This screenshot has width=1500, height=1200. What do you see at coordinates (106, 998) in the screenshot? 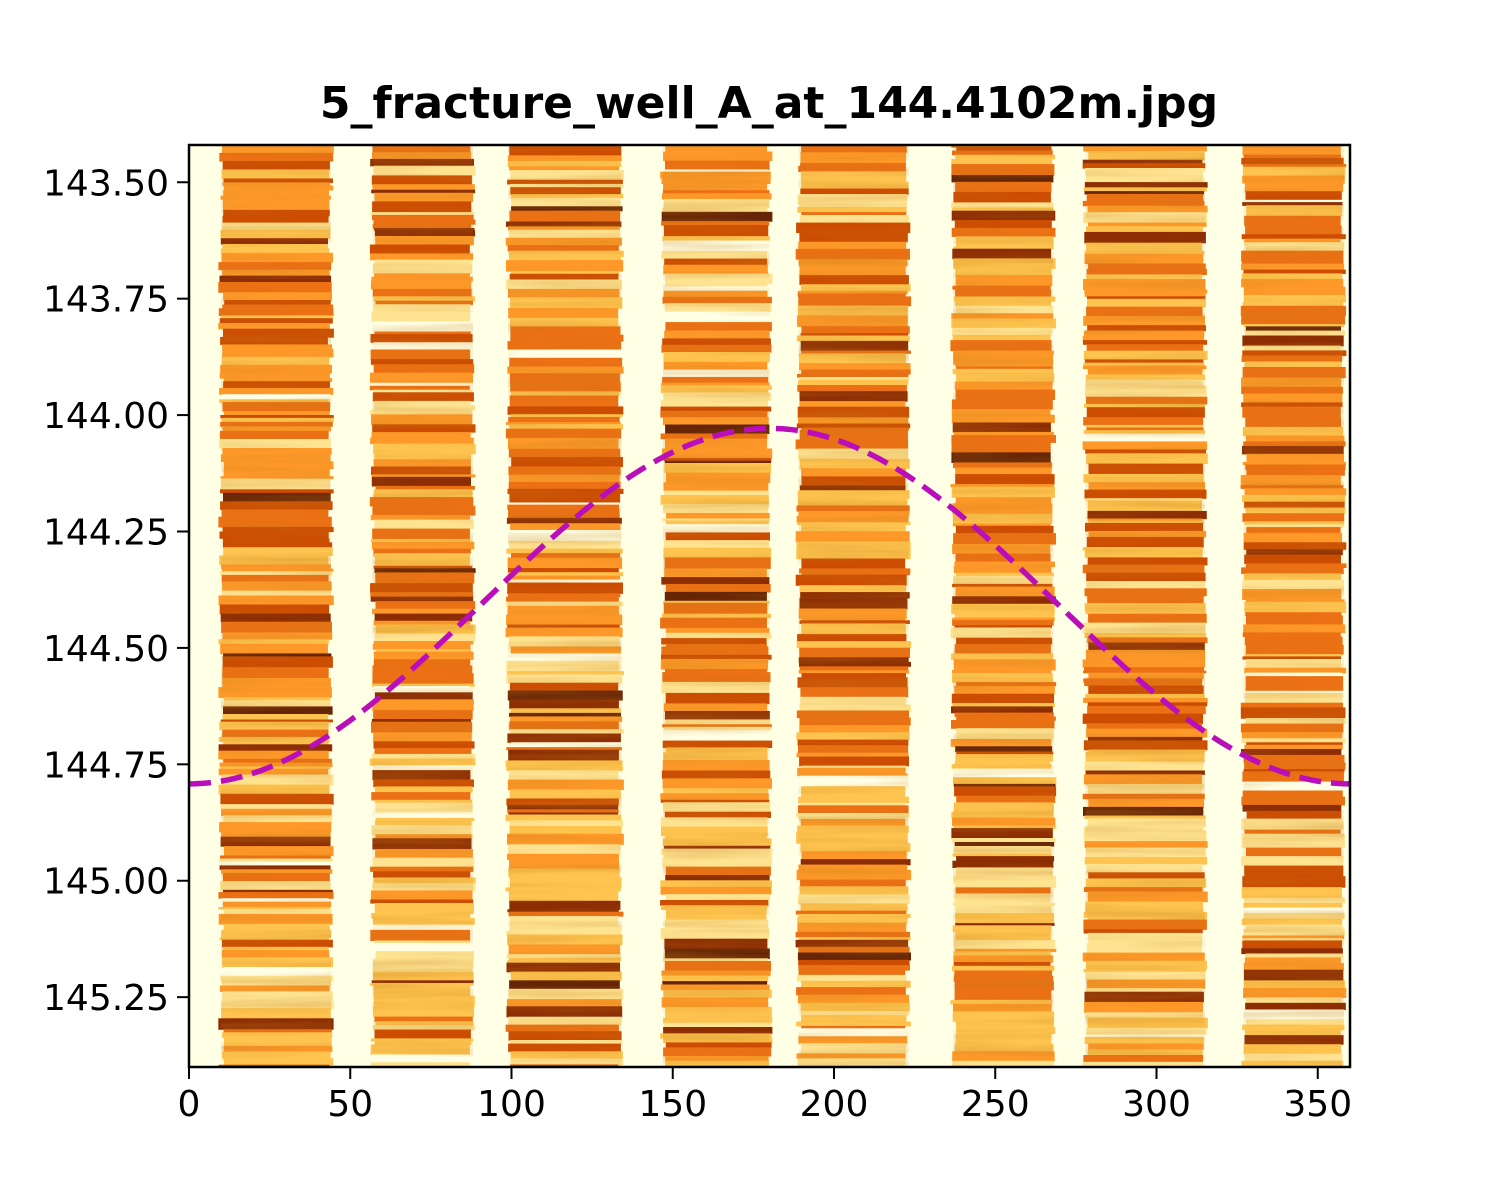
I see `y-tick-label: 145.25` at bounding box center [106, 998].